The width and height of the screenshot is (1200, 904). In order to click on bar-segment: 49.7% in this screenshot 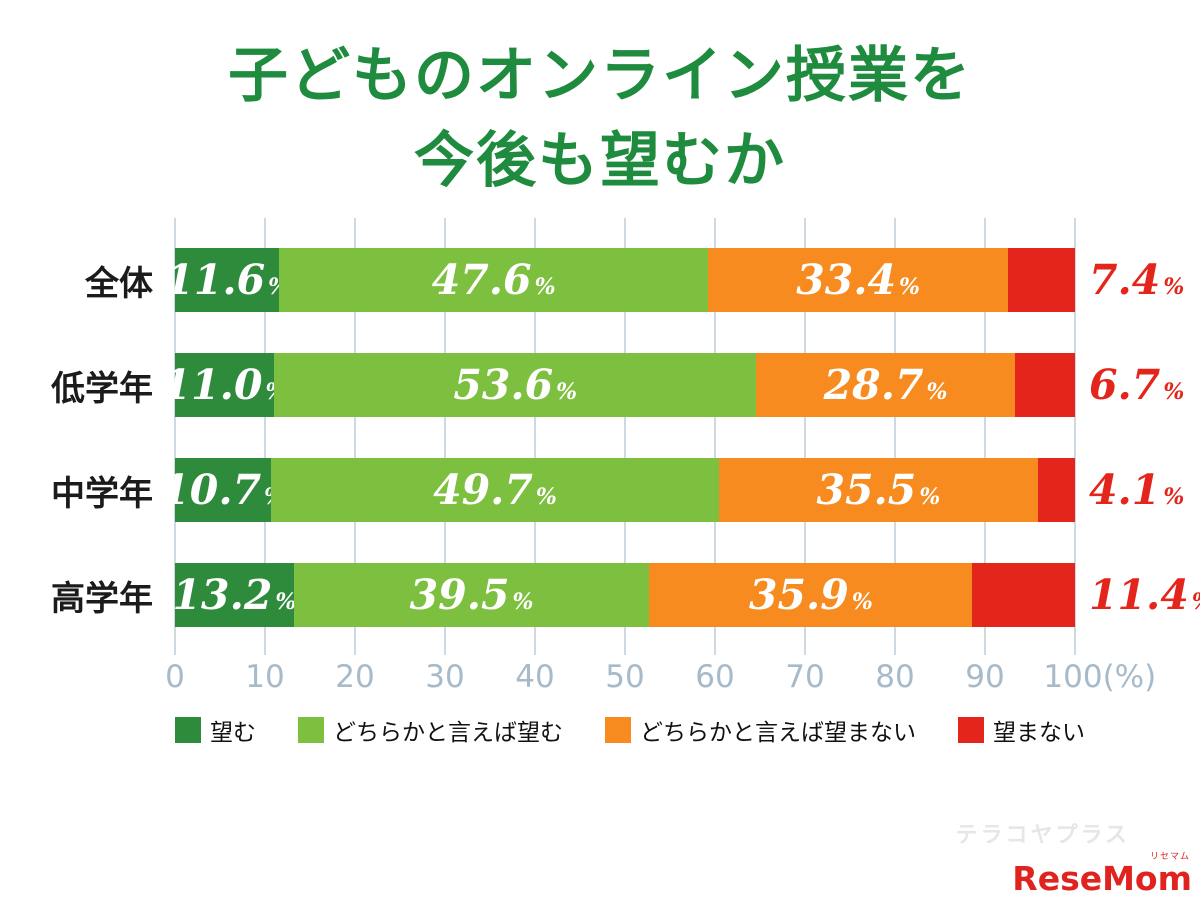, I will do `click(495, 490)`.